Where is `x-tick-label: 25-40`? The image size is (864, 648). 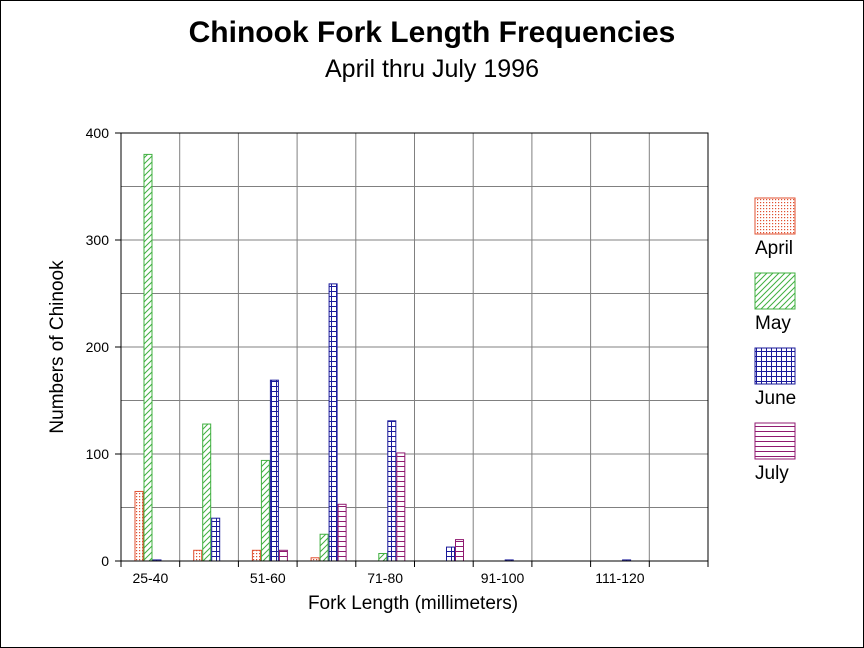
x-tick-label: 25-40 is located at coordinates (150, 578).